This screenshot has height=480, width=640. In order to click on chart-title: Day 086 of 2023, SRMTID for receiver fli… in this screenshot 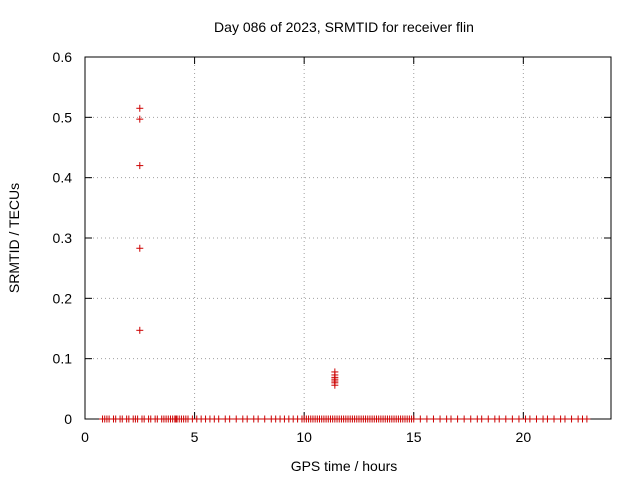, I will do `click(344, 27)`.